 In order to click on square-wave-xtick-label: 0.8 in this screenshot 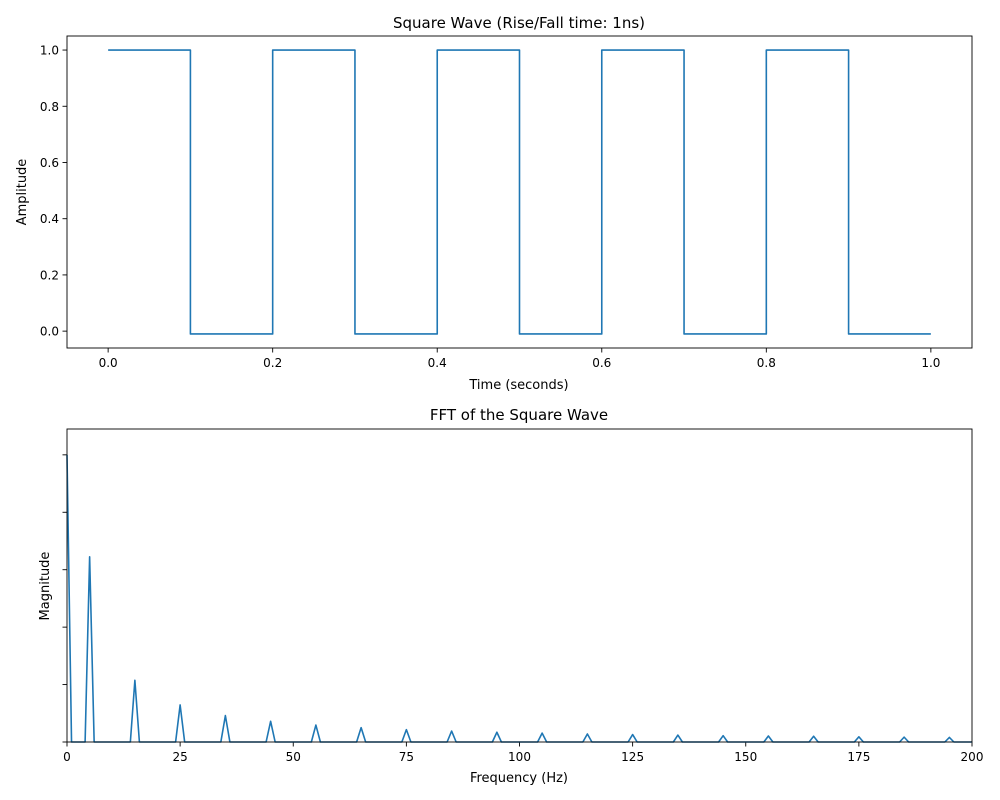, I will do `click(766, 363)`.